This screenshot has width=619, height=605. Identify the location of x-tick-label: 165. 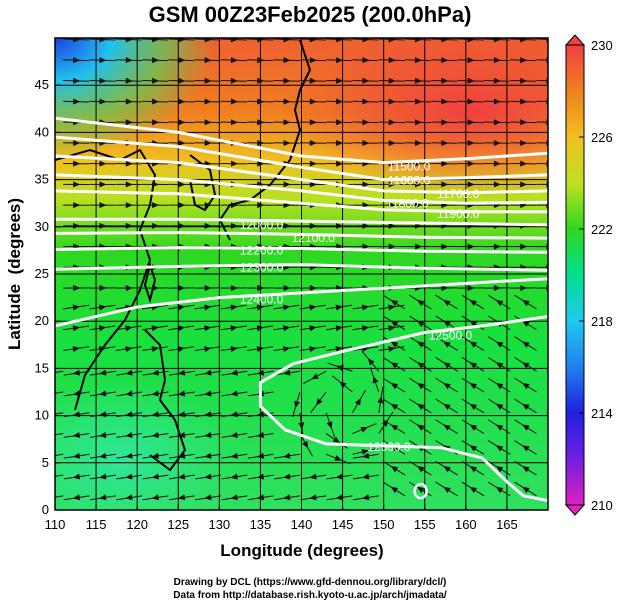
(507, 524).